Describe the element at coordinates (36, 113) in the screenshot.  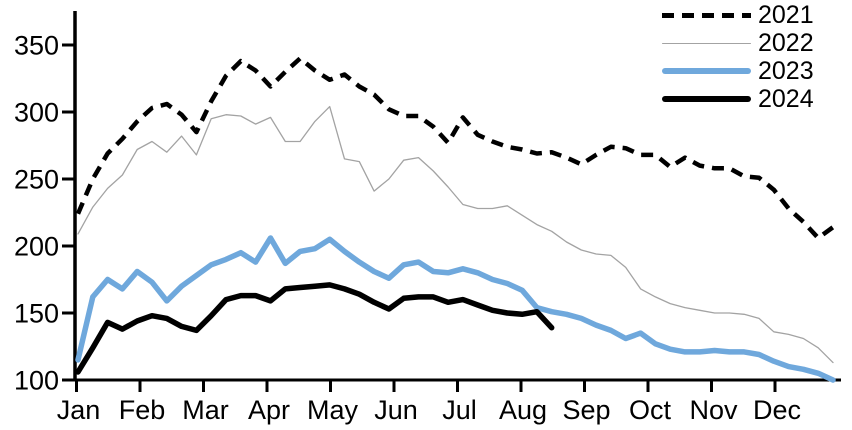
I see `y-tick-label-300: 300` at that location.